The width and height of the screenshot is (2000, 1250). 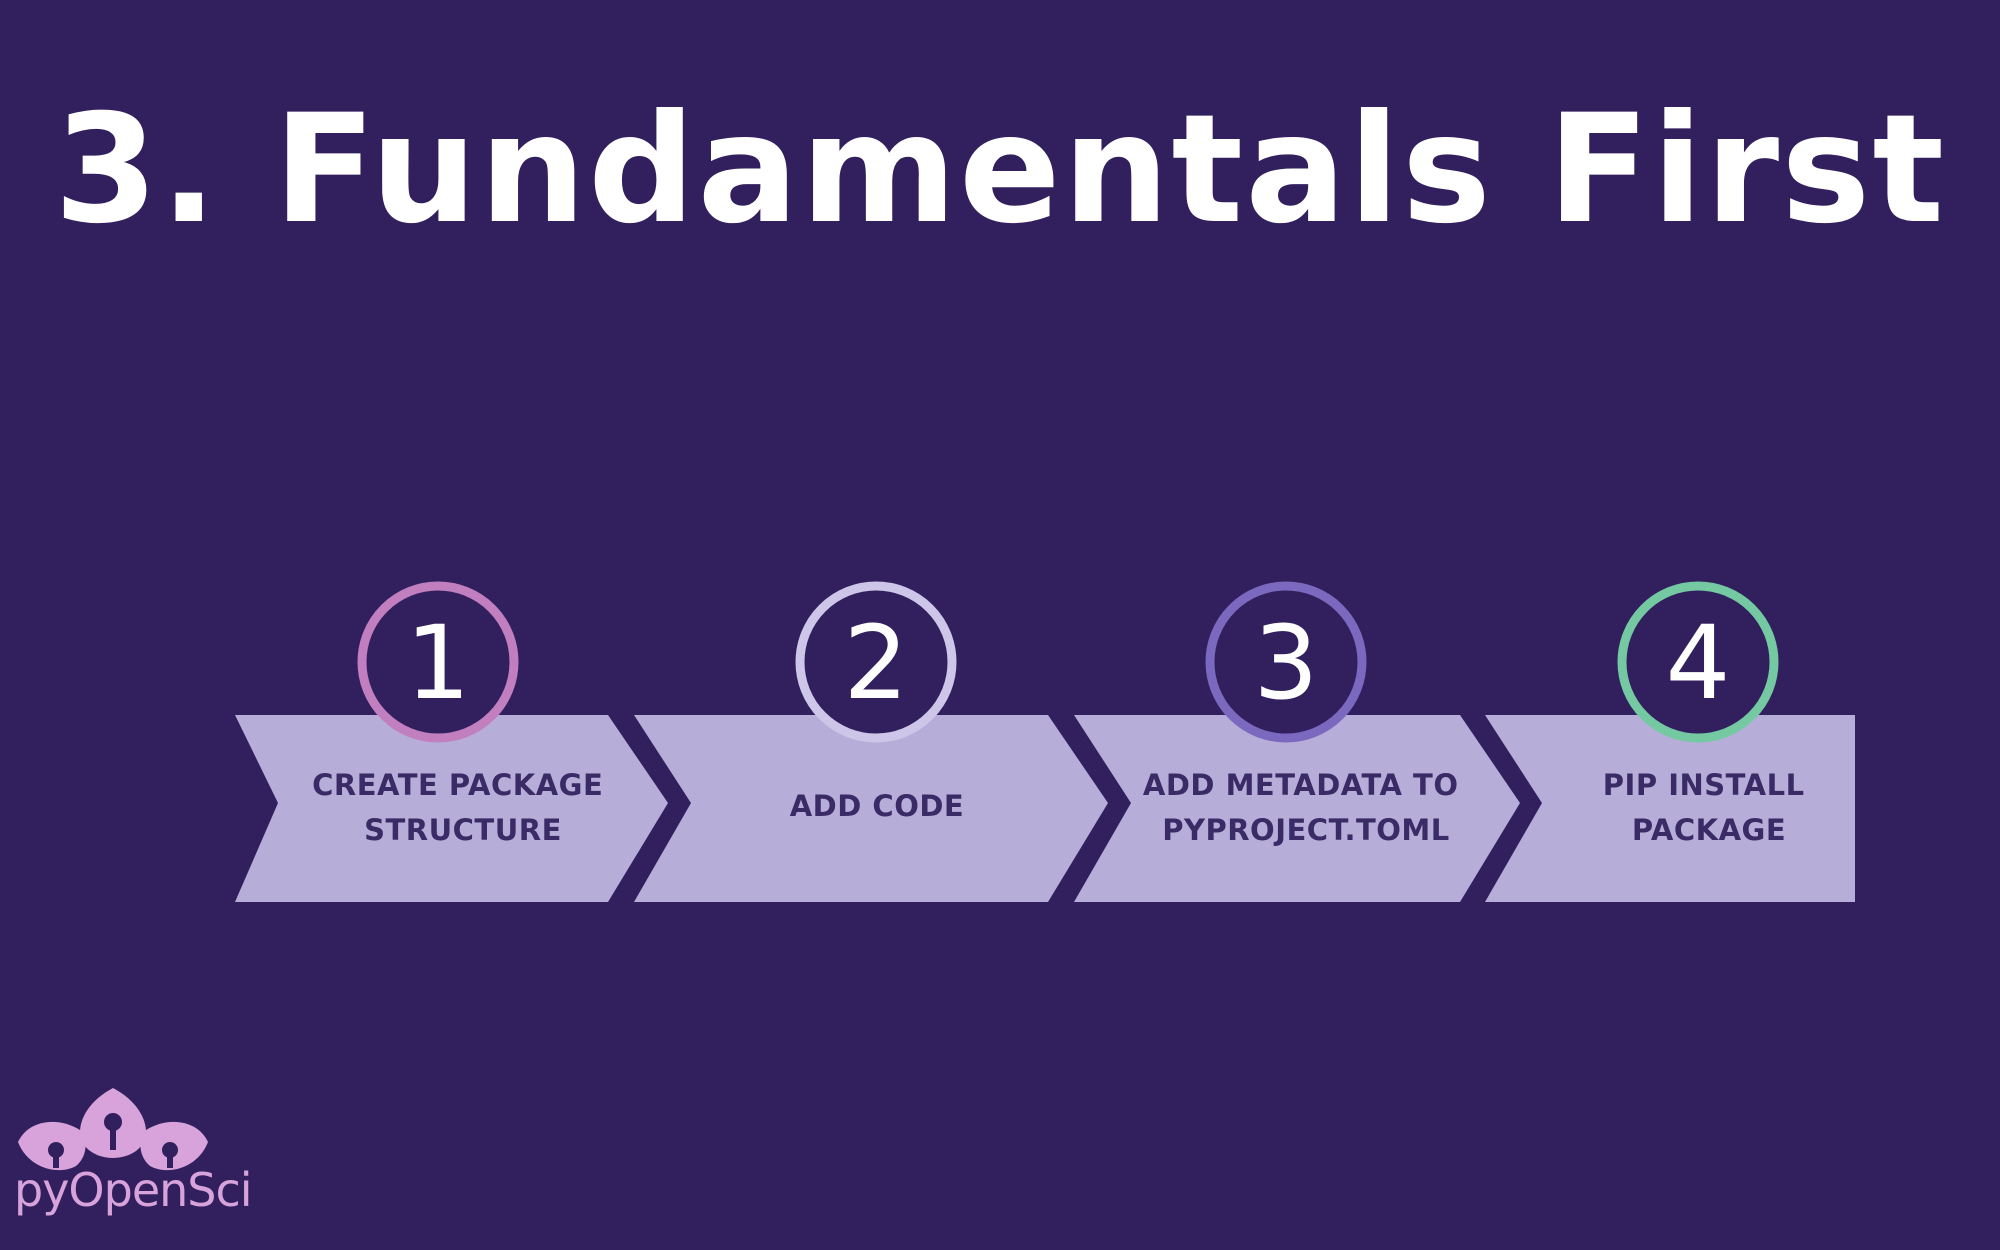 I want to click on slide-title: 3. Fundamentals First, so click(x=1000, y=170).